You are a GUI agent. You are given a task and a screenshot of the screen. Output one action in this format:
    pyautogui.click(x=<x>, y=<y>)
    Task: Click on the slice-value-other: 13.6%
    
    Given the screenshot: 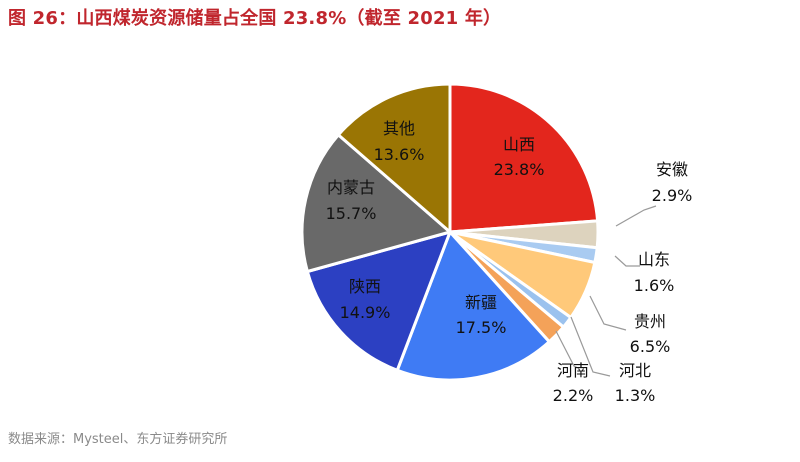 What is the action you would take?
    pyautogui.click(x=399, y=154)
    